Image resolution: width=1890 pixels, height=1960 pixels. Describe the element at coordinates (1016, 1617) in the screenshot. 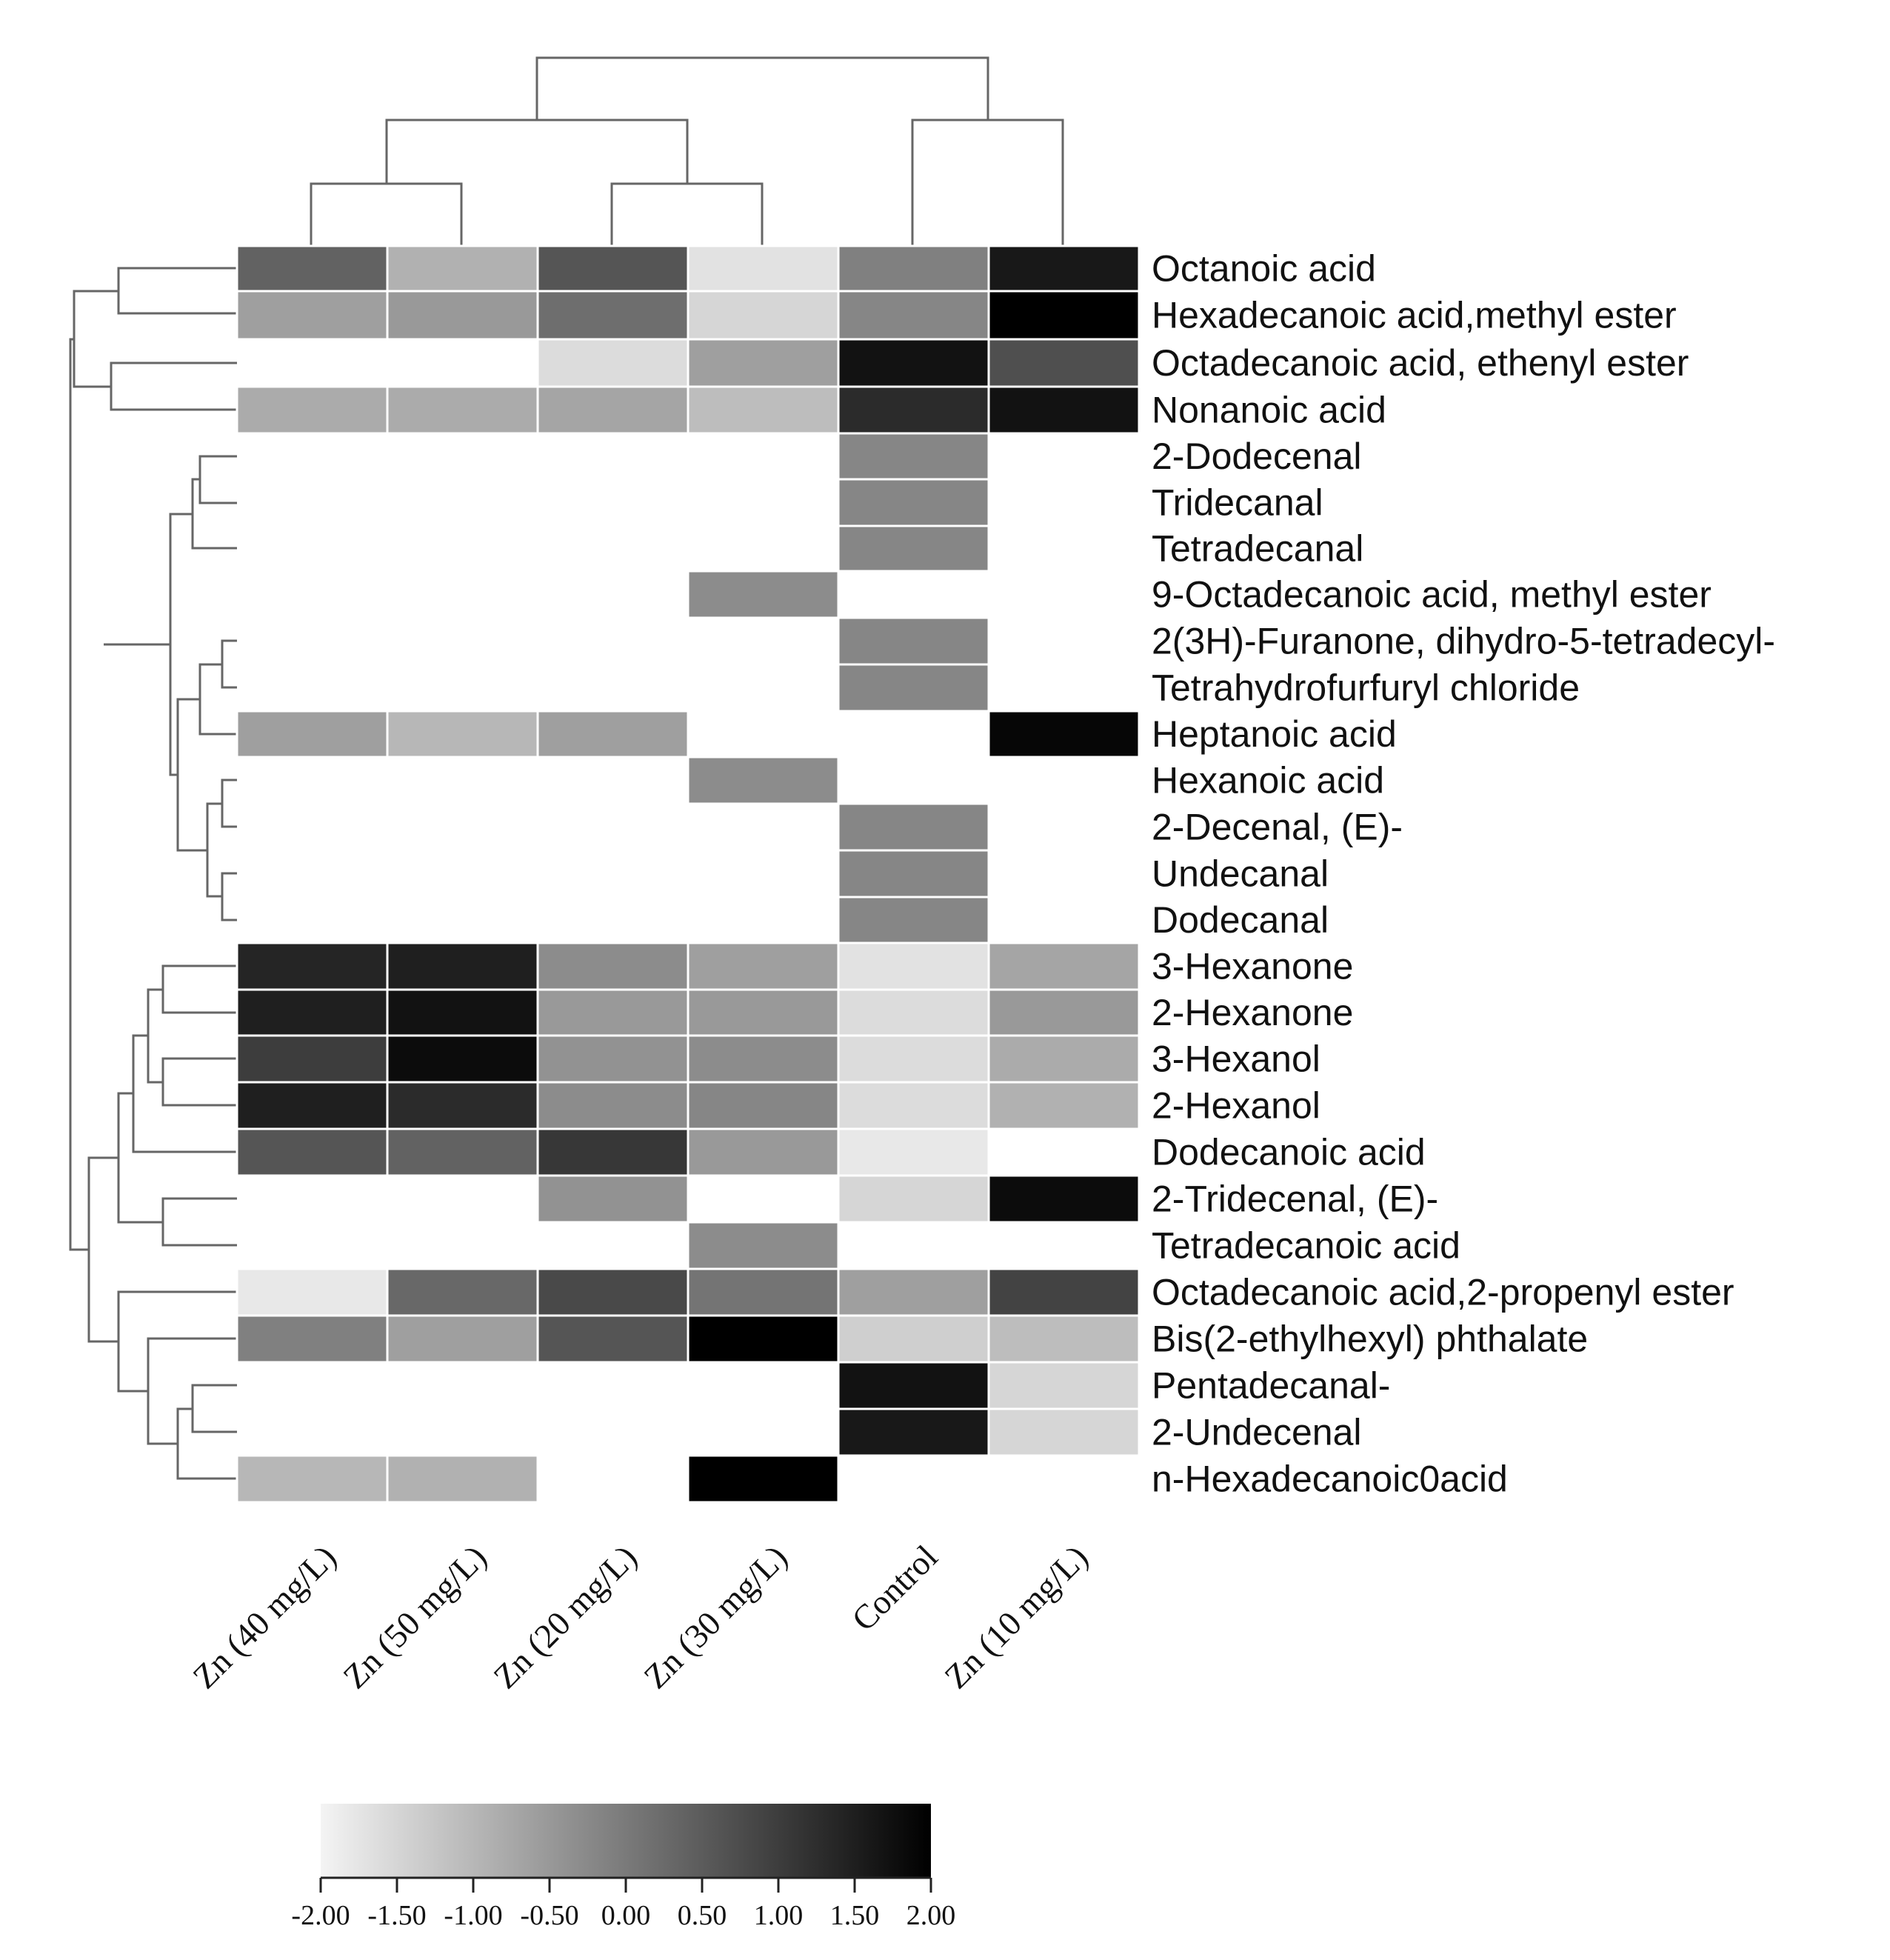

I see `column-label: Zn (10 mg/L)` at that location.